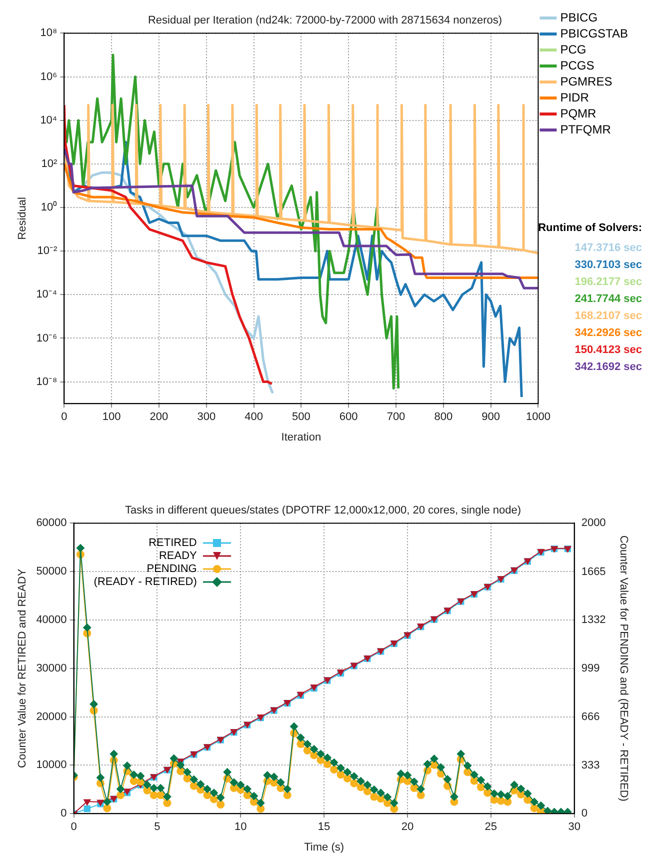 The width and height of the screenshot is (650, 866). I want to click on y-tick-label: 10⁻⁸, so click(47, 382).